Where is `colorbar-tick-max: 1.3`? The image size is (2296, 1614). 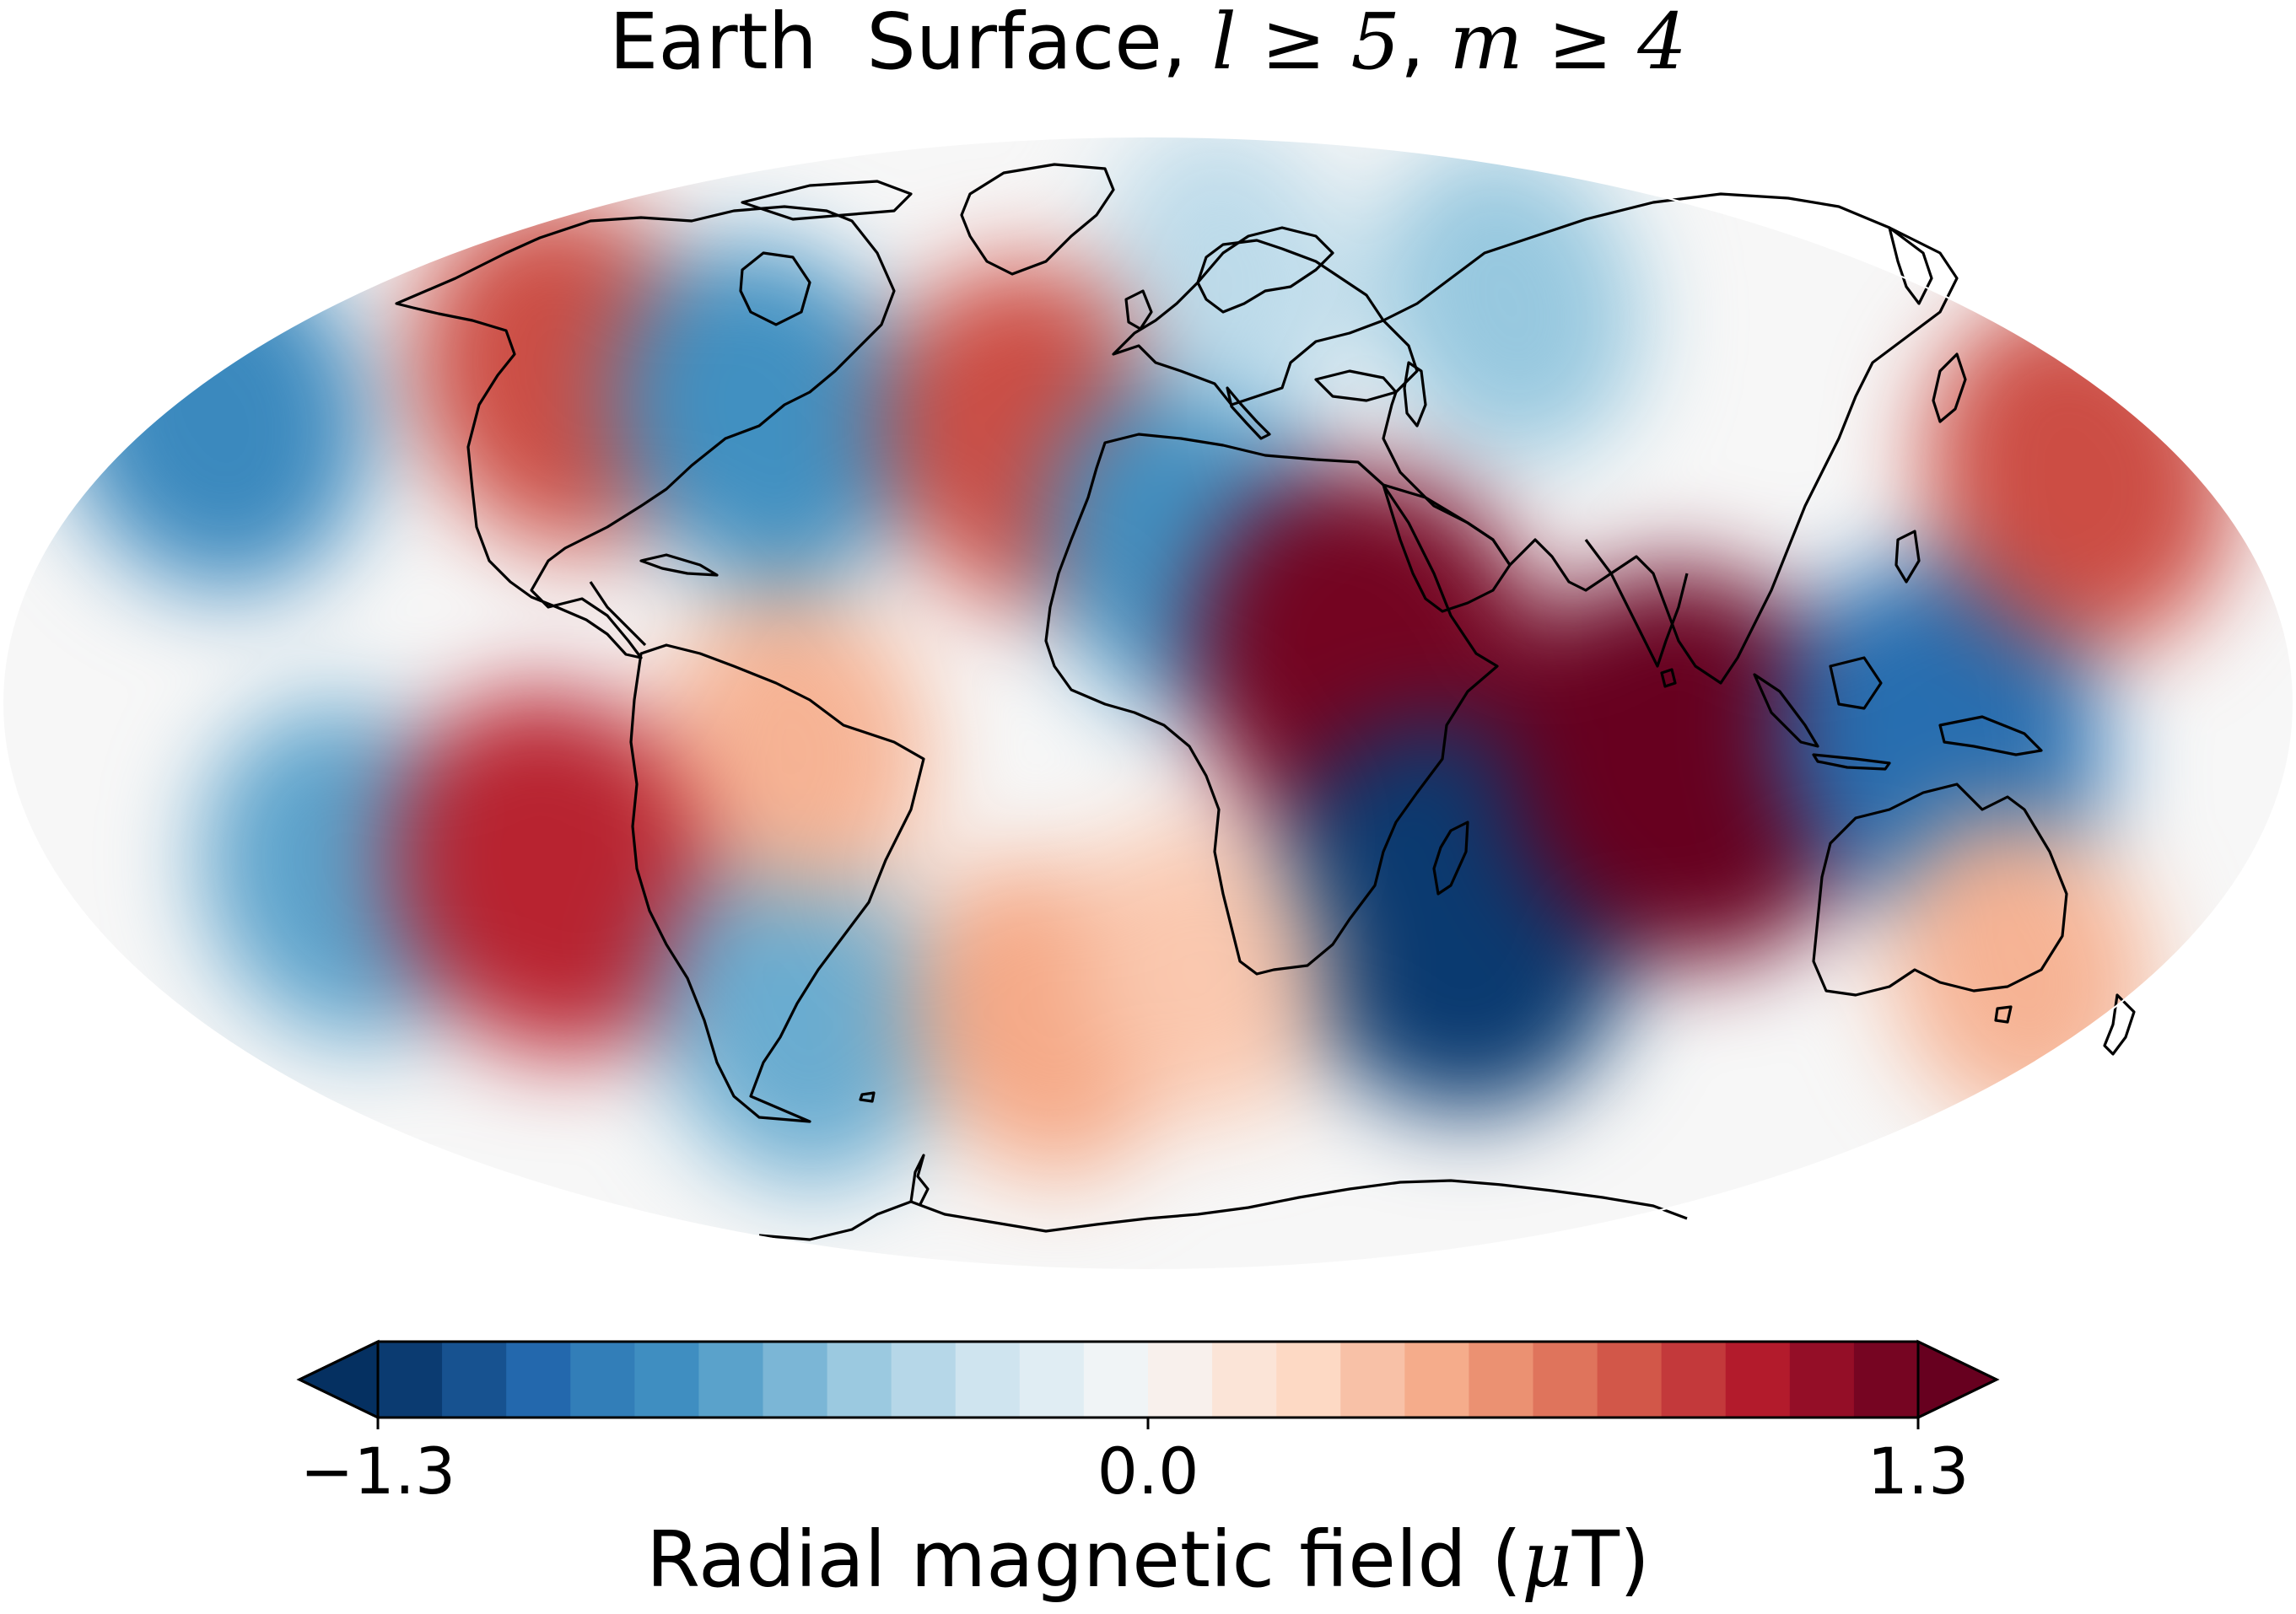 colorbar-tick-max: 1.3 is located at coordinates (1918, 1471).